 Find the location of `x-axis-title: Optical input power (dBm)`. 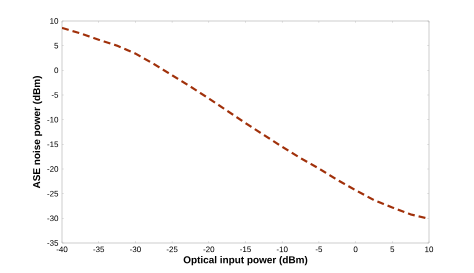

x-axis-title: Optical input power (dBm) is located at coordinates (246, 261).